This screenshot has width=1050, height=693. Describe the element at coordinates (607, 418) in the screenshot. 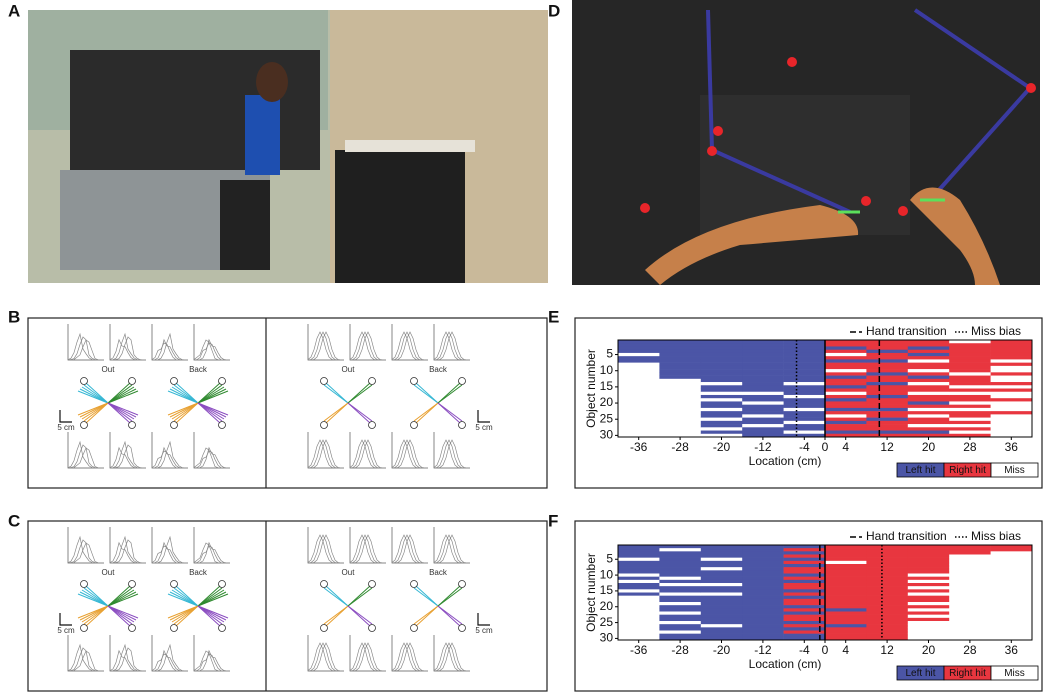

I see `y-tick-label: 25` at that location.